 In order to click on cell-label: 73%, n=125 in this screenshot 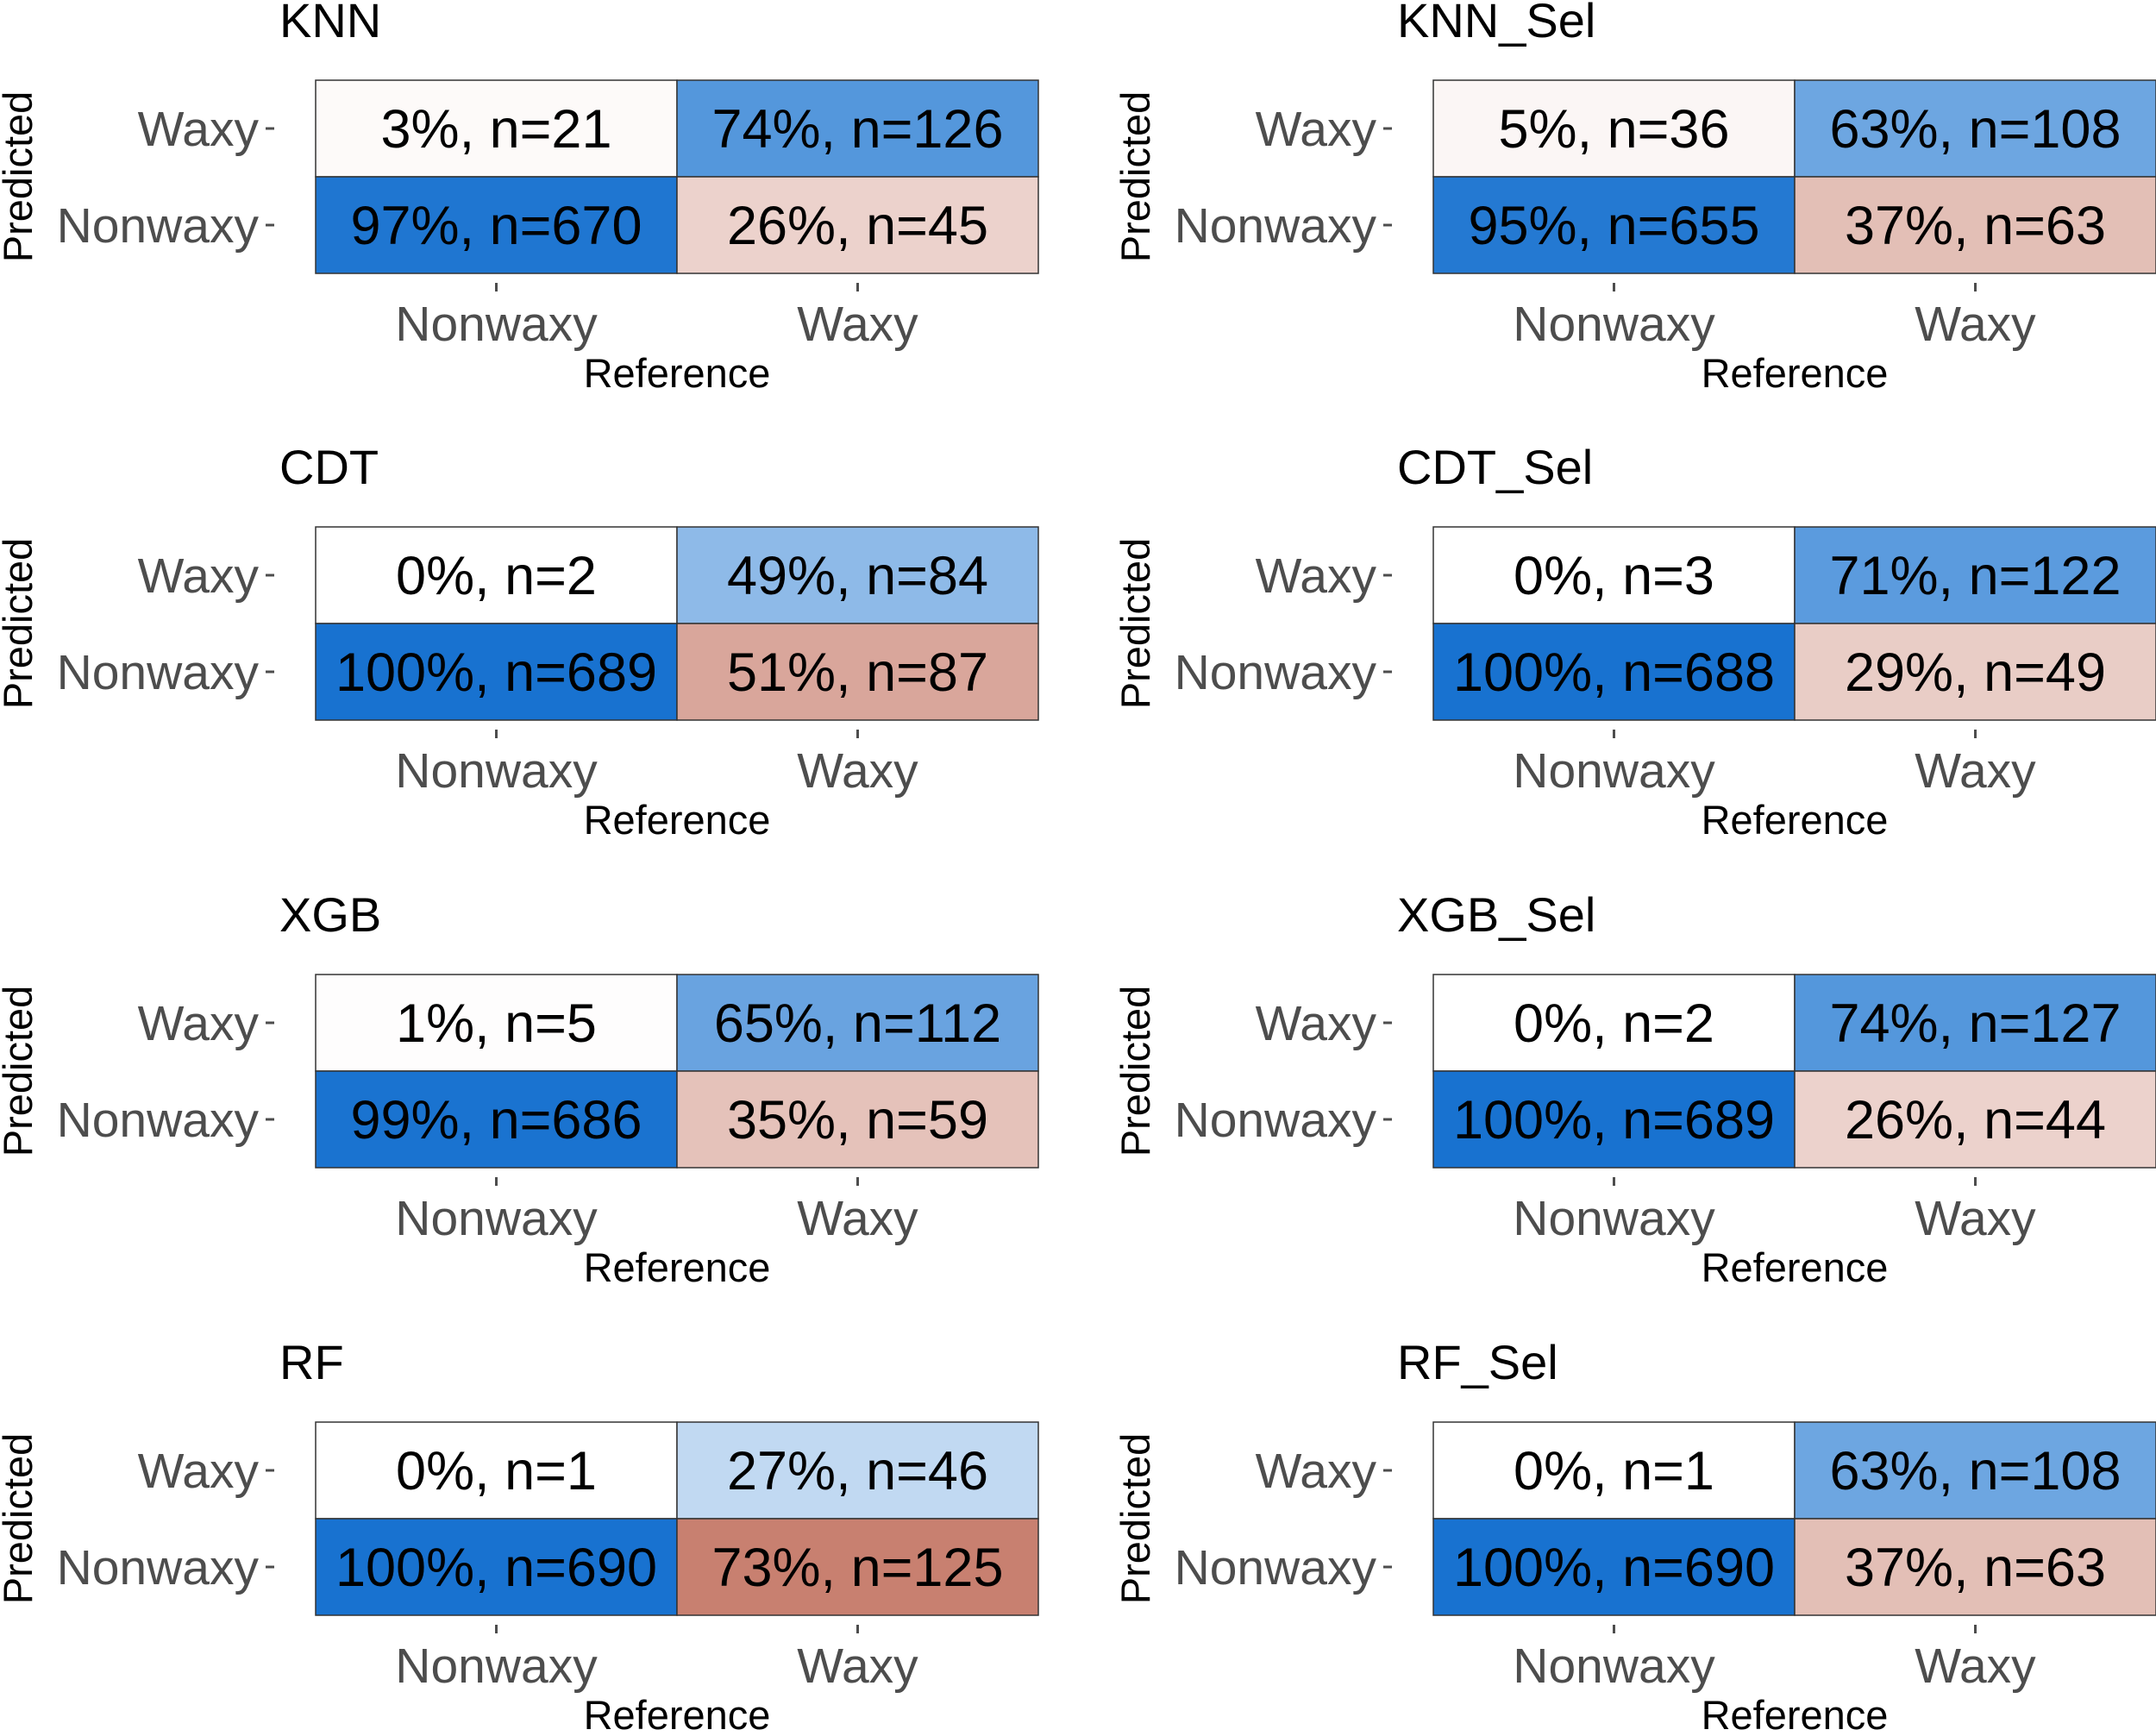, I will do `click(857, 1568)`.